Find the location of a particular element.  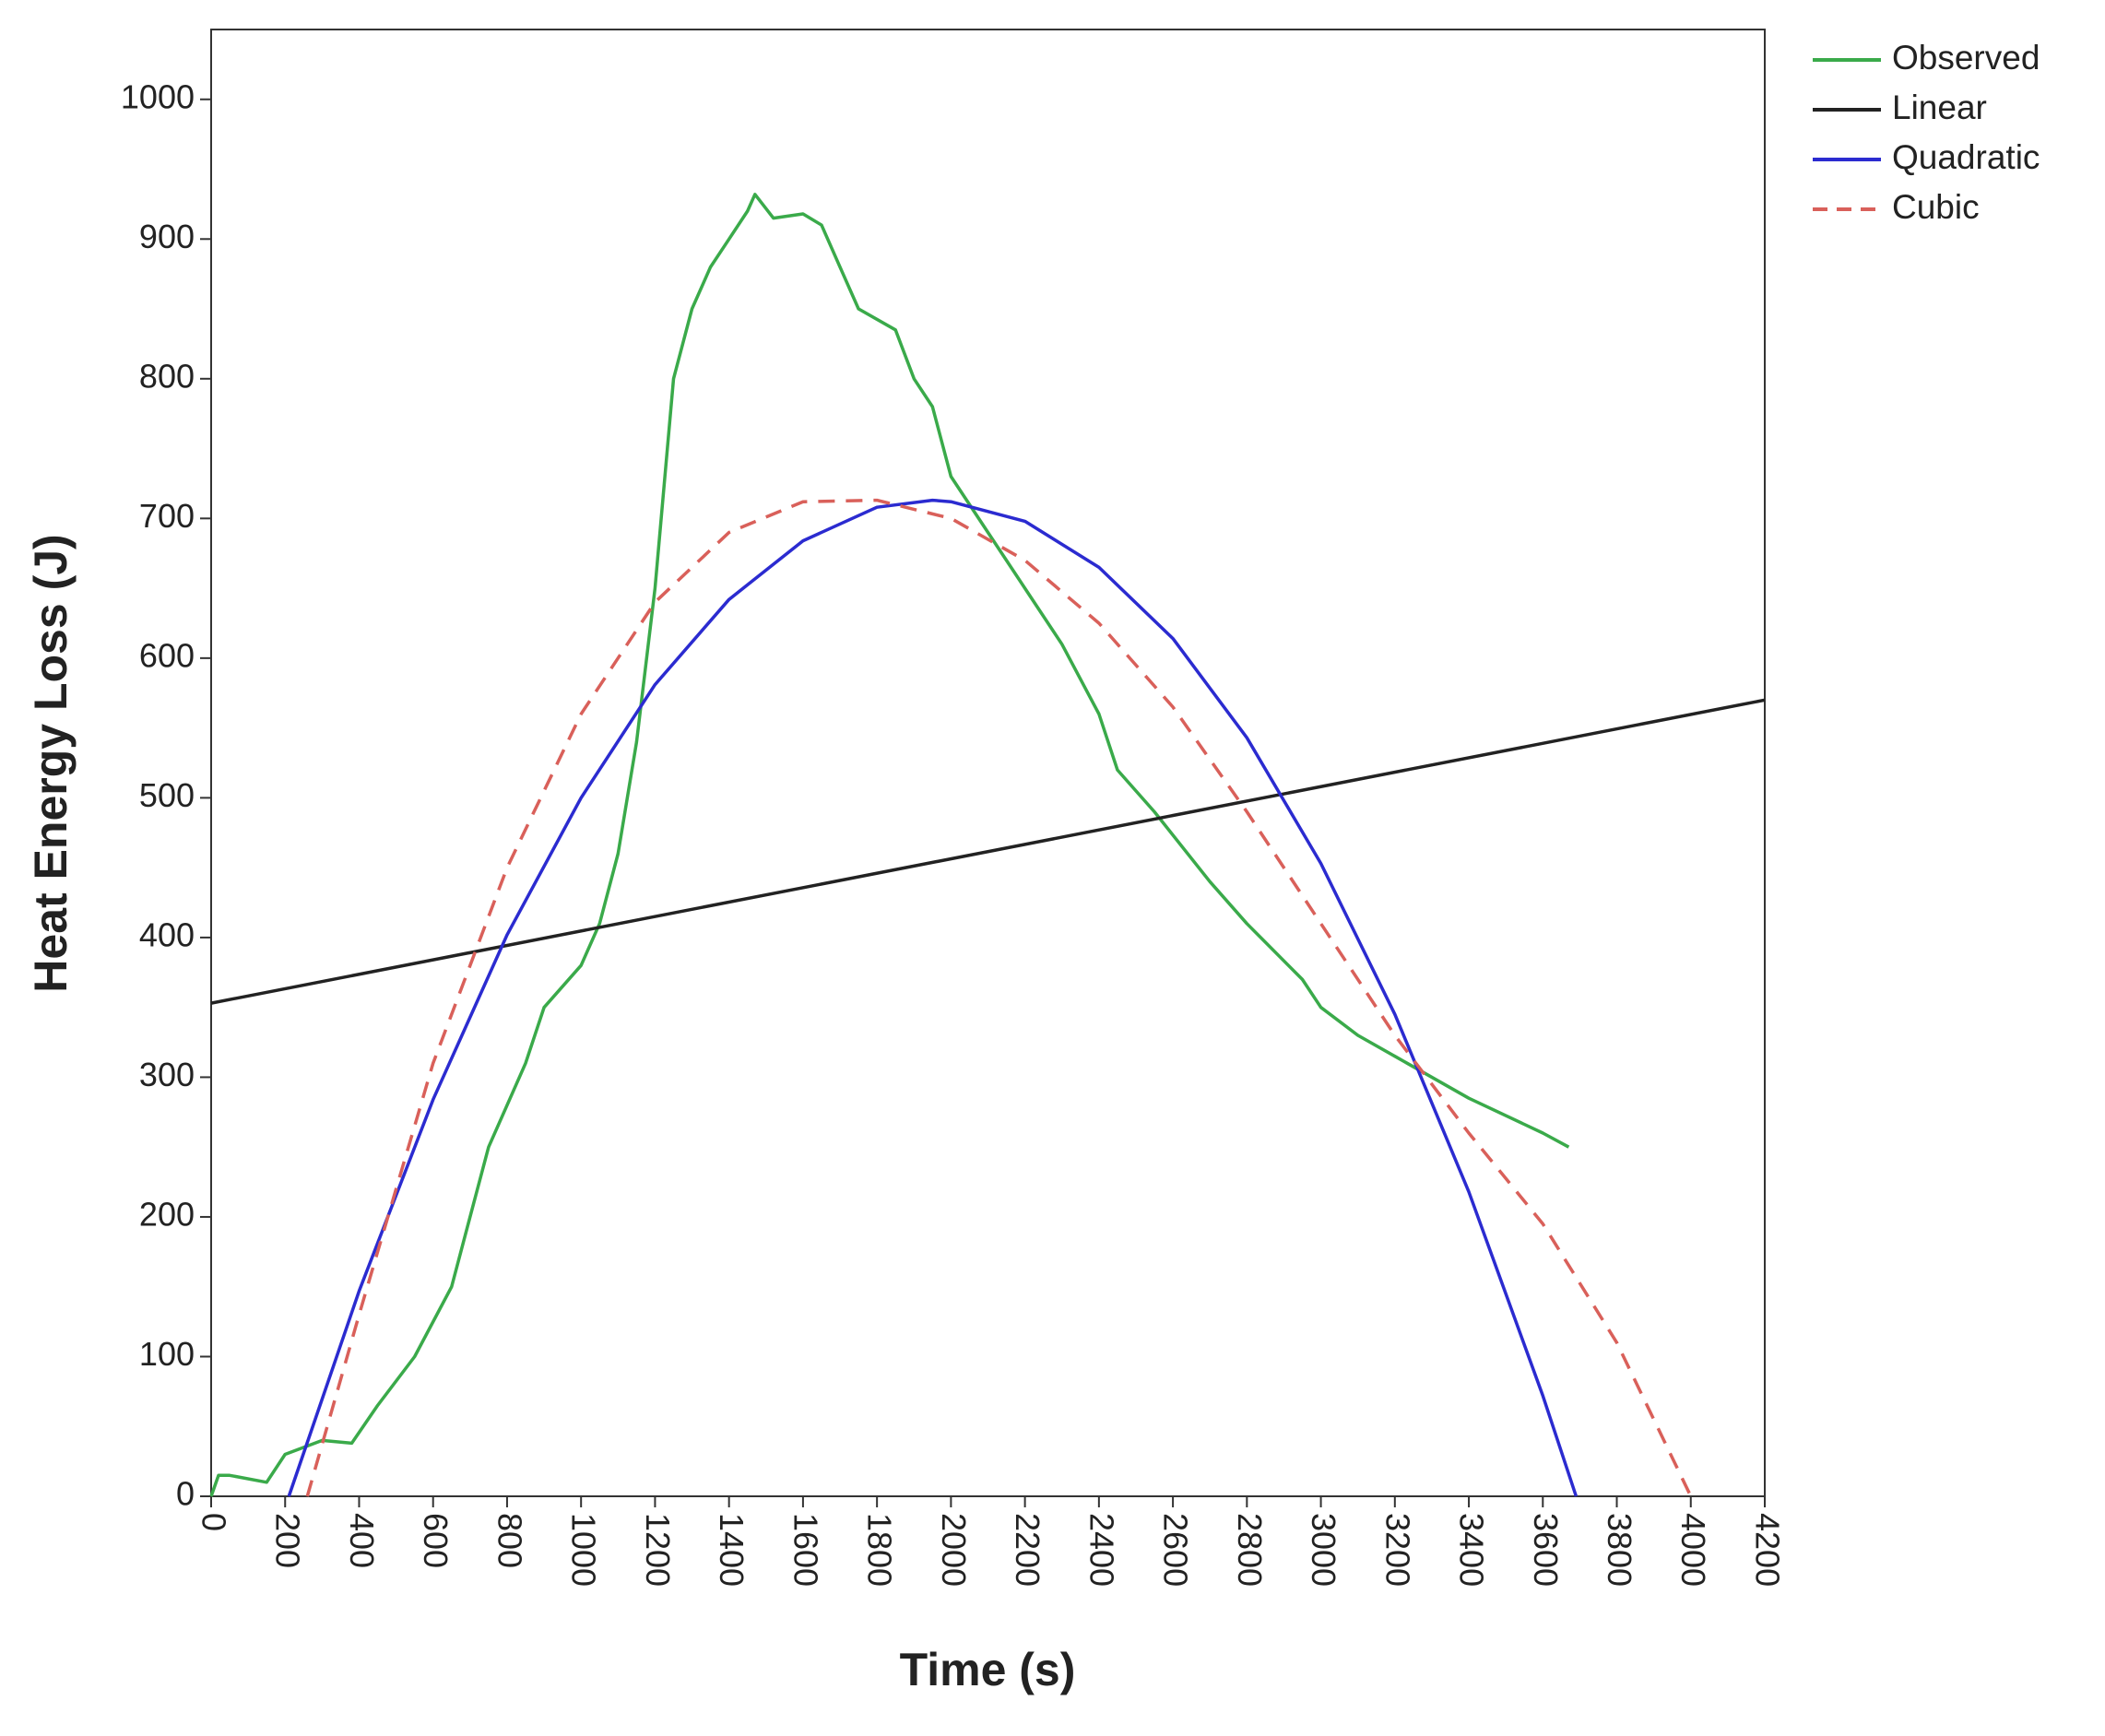

x-tick-label: 3400 is located at coordinates (1472, 1550).